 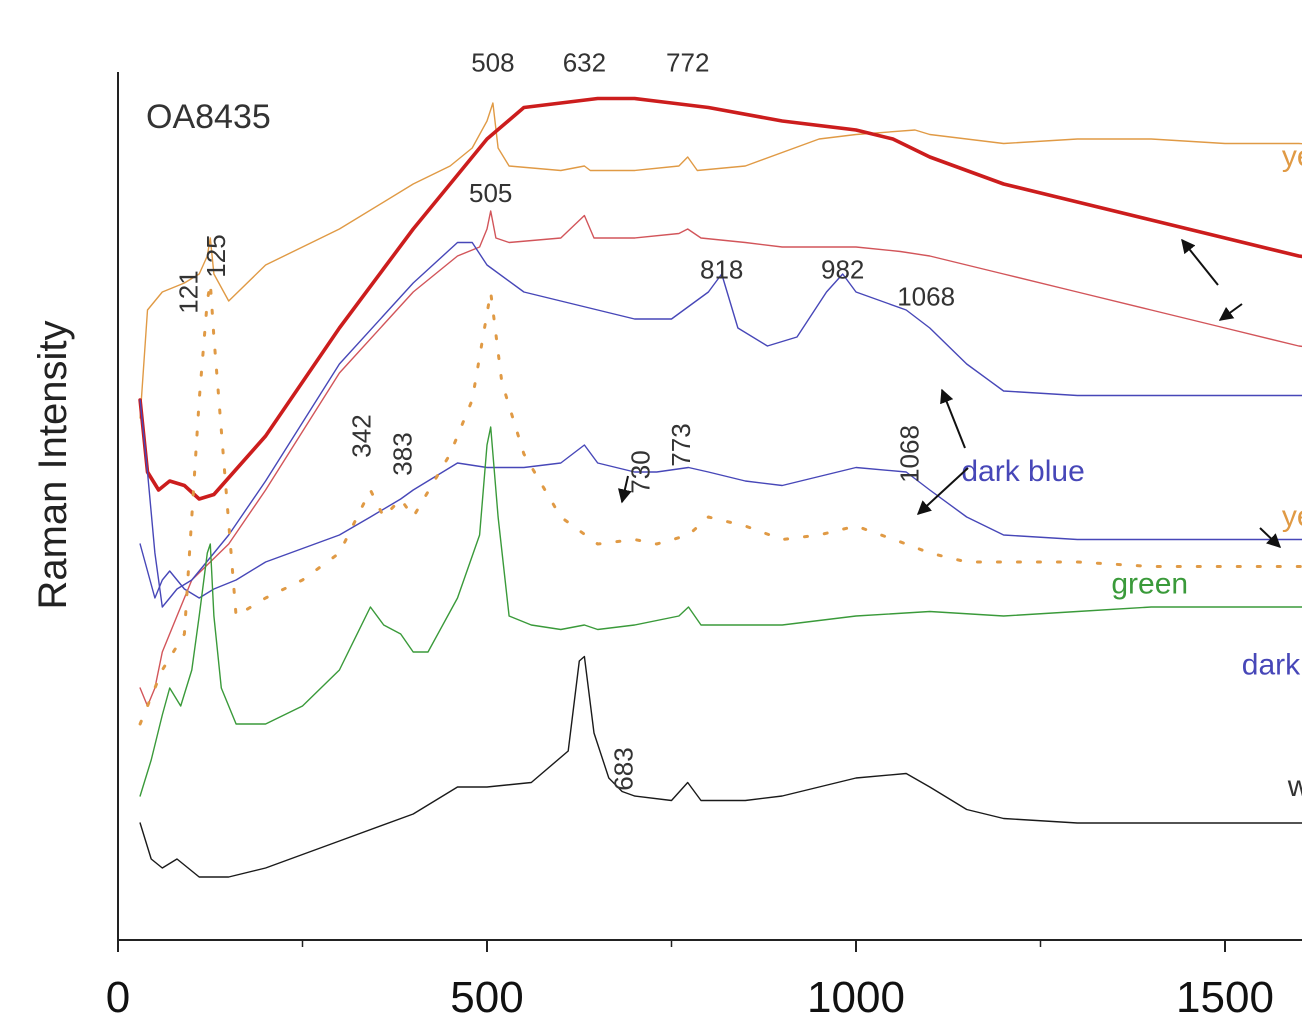 I want to click on peak-label-508: 508, so click(x=492, y=63).